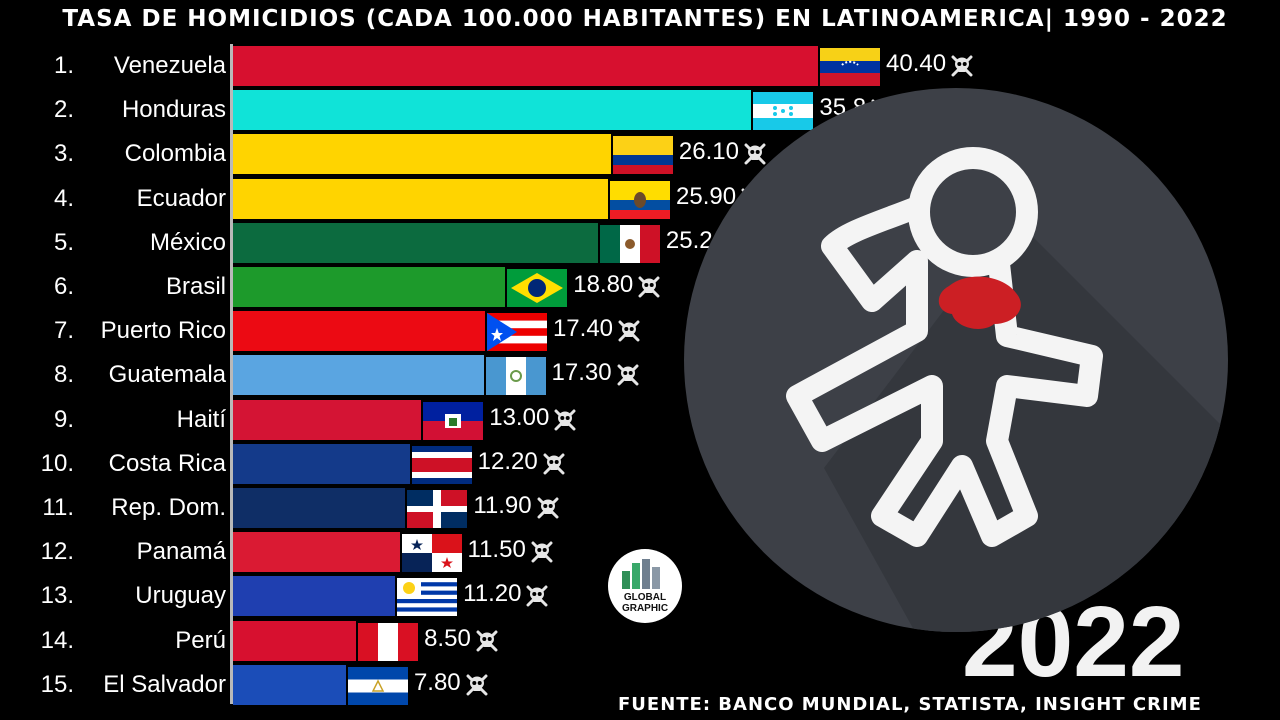  I want to click on chart-row: 15. El Salvador 7.80, so click(640, 685).